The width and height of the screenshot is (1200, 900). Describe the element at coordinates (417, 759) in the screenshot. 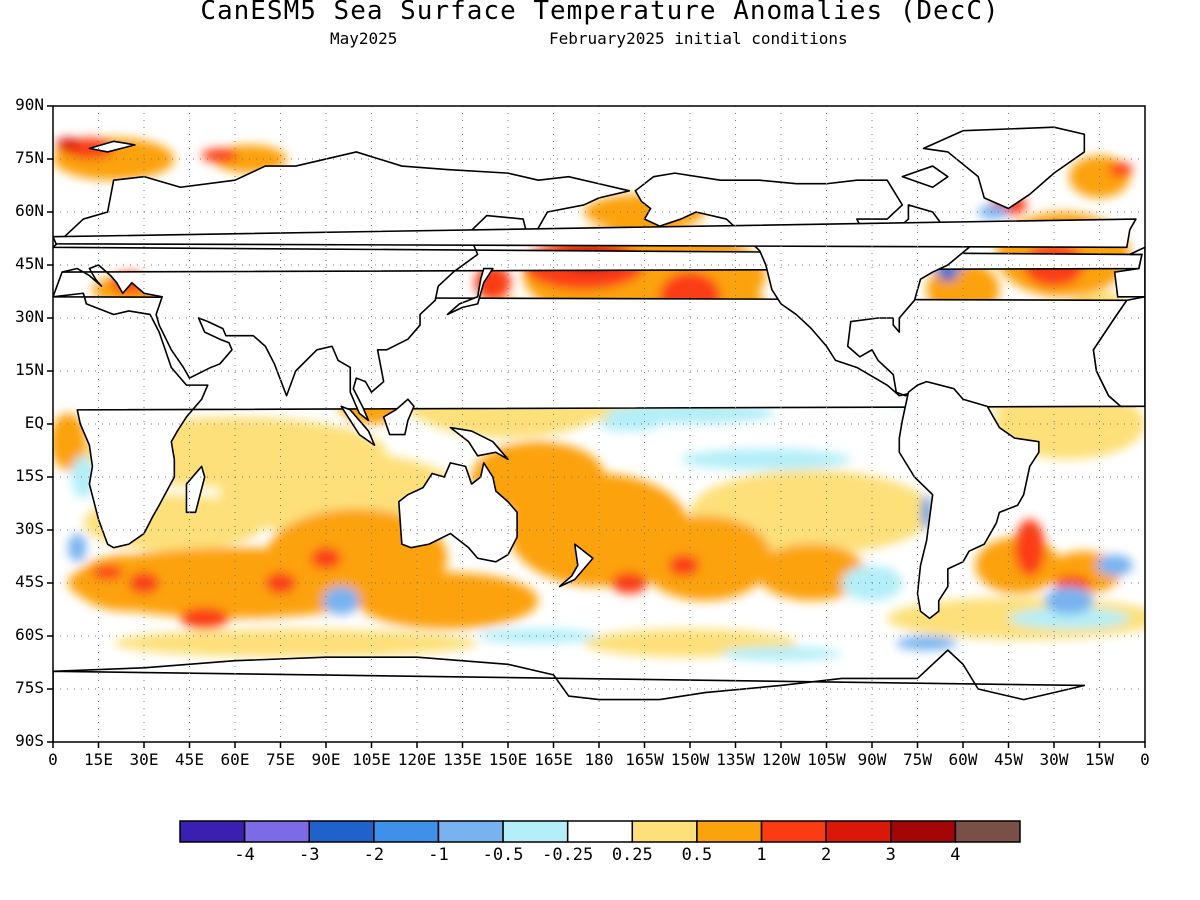

I see `x-tick-label: 120E` at that location.